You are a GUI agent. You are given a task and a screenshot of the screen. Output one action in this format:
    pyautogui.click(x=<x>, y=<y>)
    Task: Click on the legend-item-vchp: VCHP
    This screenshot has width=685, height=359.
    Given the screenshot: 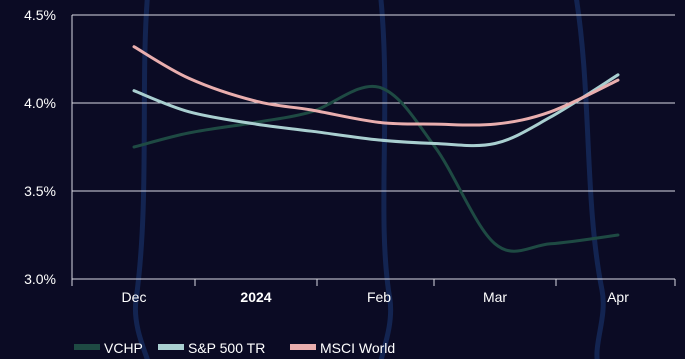 What is the action you would take?
    pyautogui.click(x=108, y=348)
    